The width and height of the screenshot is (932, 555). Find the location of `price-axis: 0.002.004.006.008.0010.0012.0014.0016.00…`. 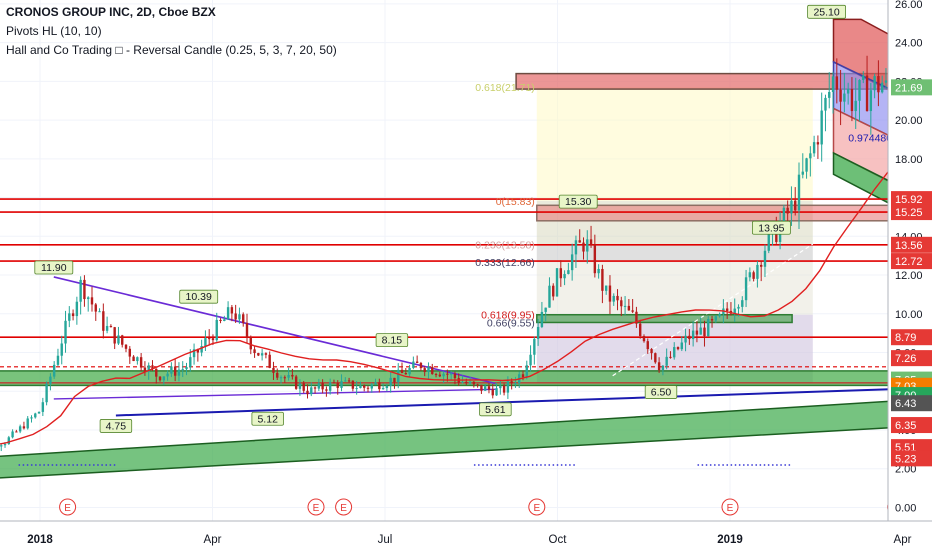

price-axis: 0.002.004.006.008.0010.0012.0014.0016.00… is located at coordinates (910, 275).